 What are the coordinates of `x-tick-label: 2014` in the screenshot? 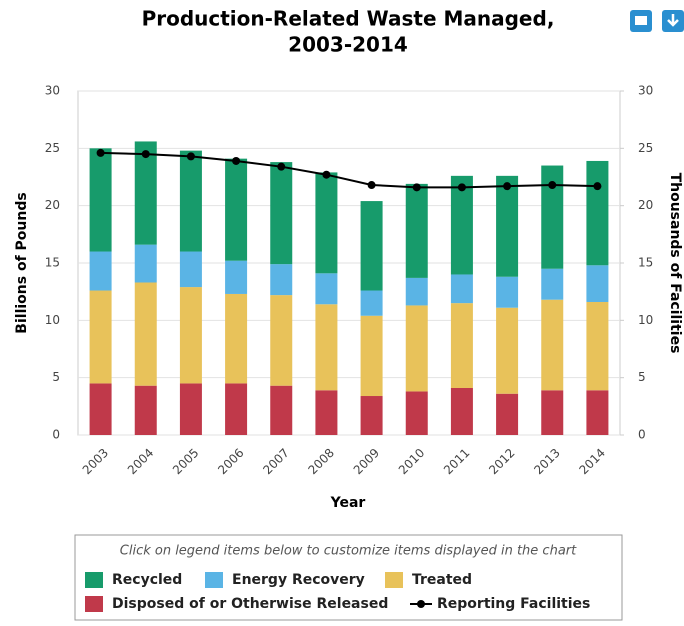 It's located at (592, 461).